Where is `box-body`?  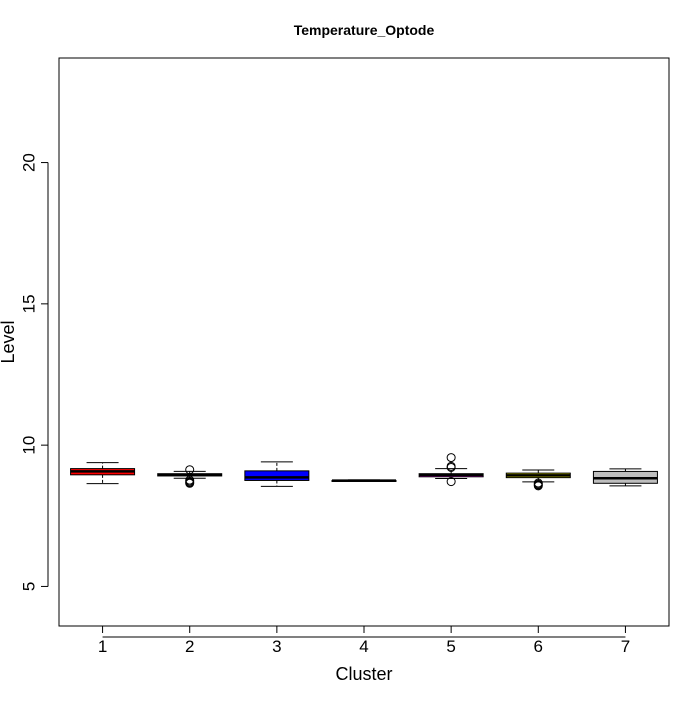 box-body is located at coordinates (277, 475).